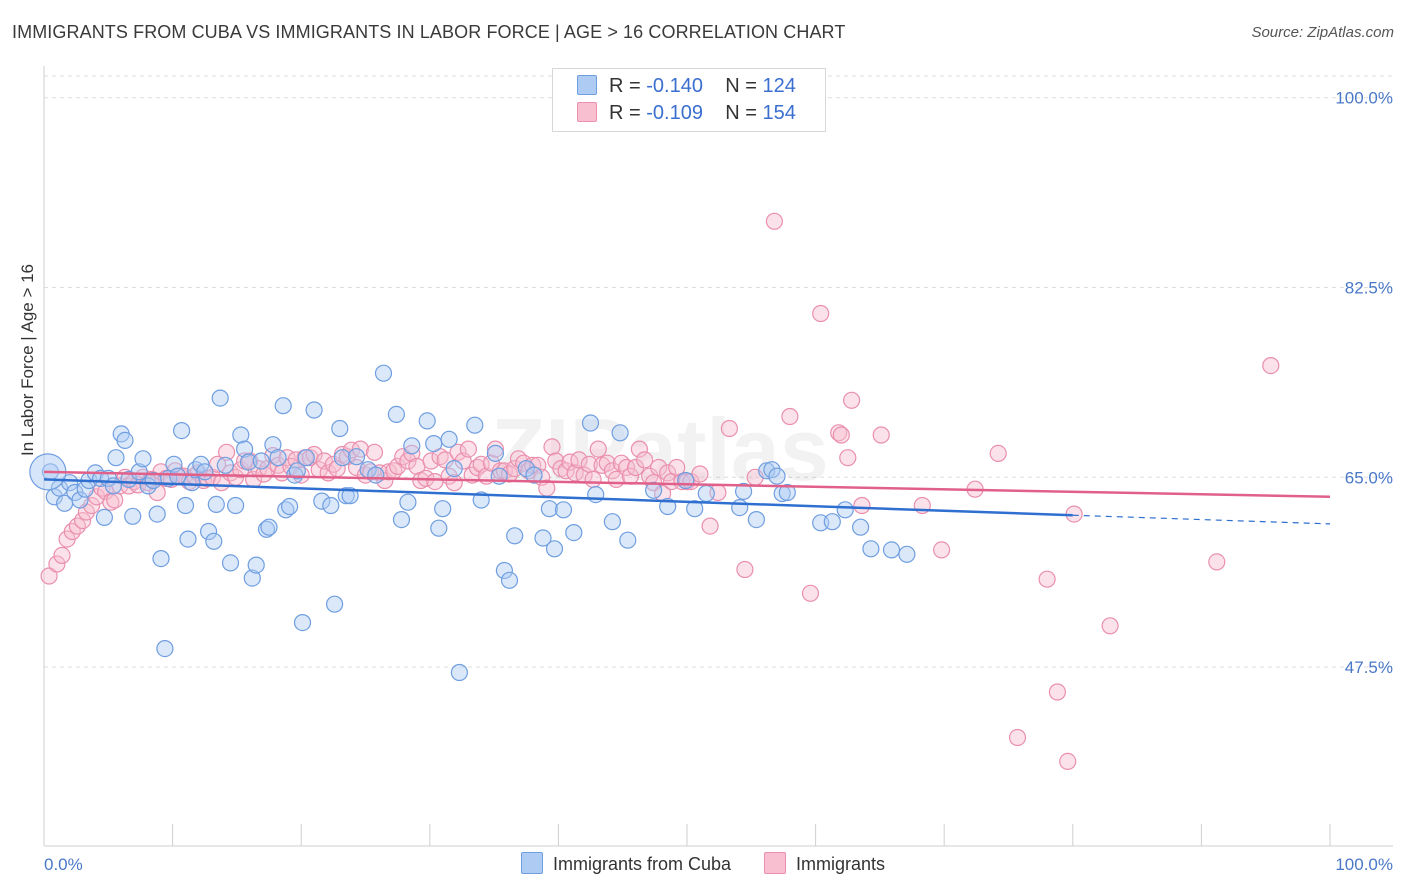  Describe the element at coordinates (628, 86) in the screenshot. I see `legend-r-label: R =` at that location.